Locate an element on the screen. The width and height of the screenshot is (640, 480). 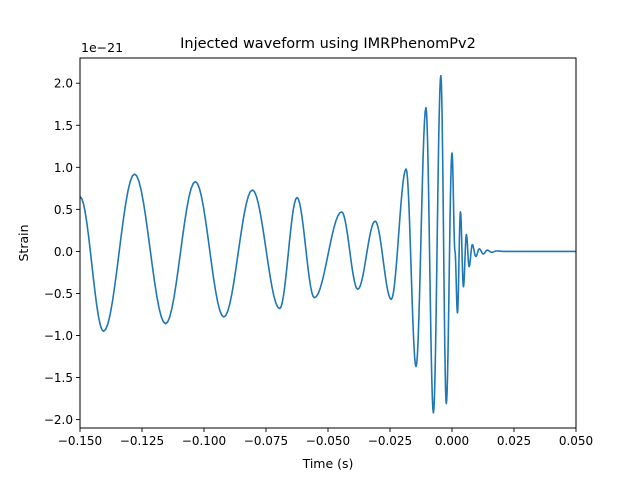
y-tick-label: 2.0 is located at coordinates (63, 84).